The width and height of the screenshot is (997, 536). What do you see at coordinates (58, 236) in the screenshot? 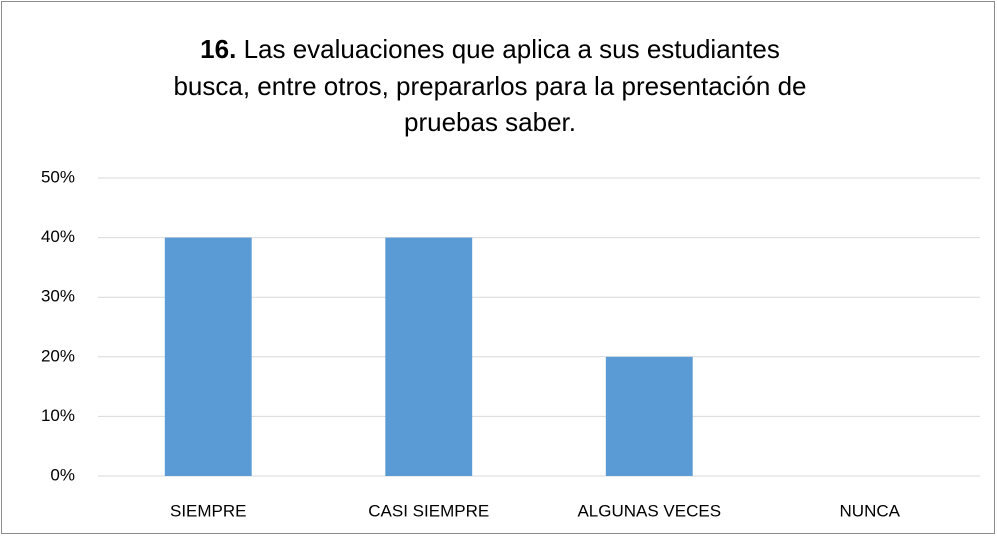
I see `y-tick-label: 40%` at bounding box center [58, 236].